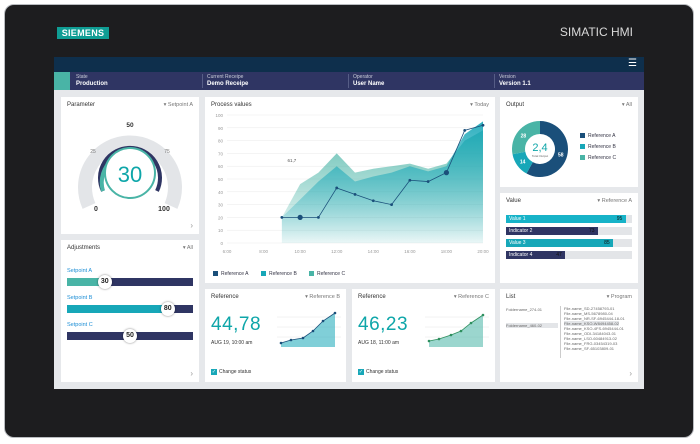 The width and height of the screenshot is (700, 444). I want to click on output-title: Output, so click(515, 105).